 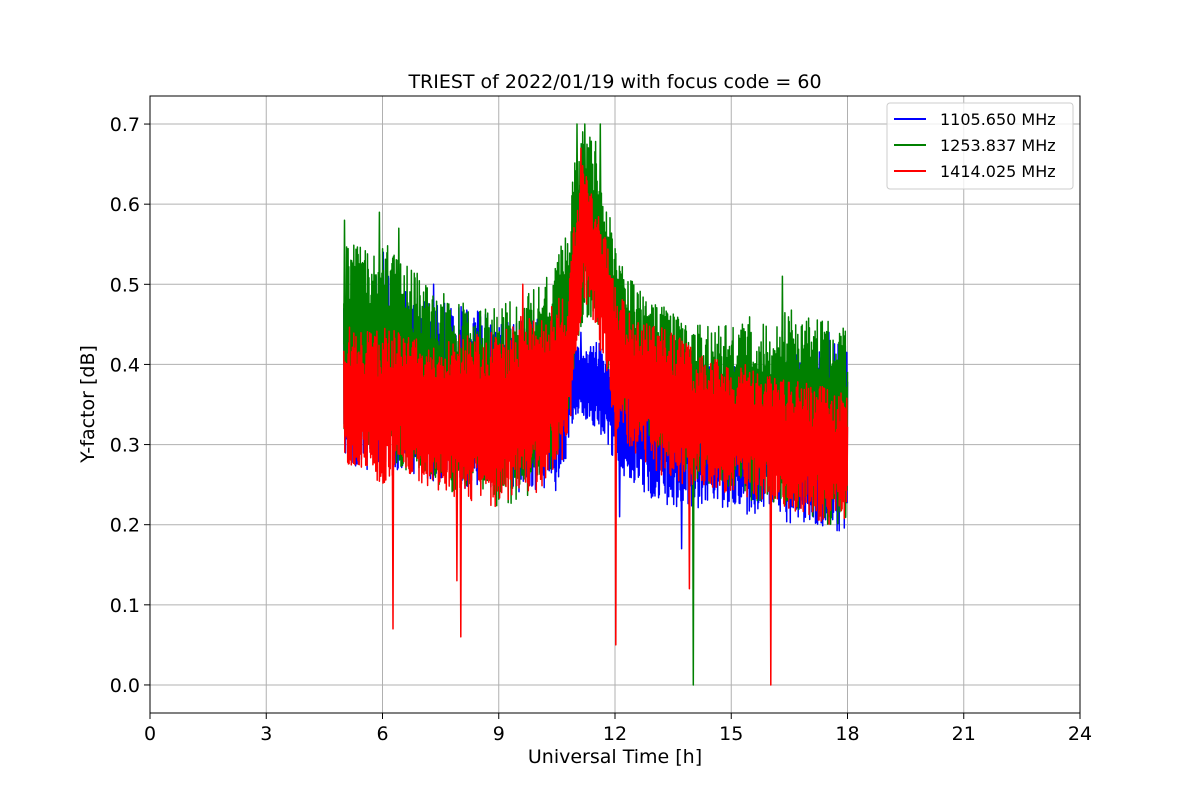 I want to click on x-tick-label: 24, so click(x=1080, y=734).